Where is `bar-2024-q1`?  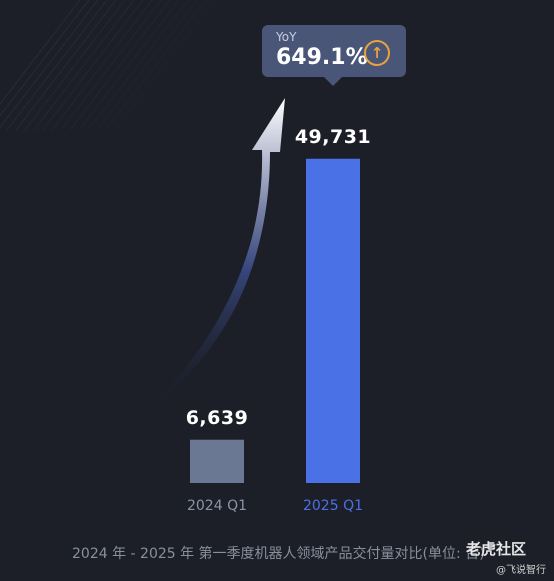 bar-2024-q1 is located at coordinates (217, 461).